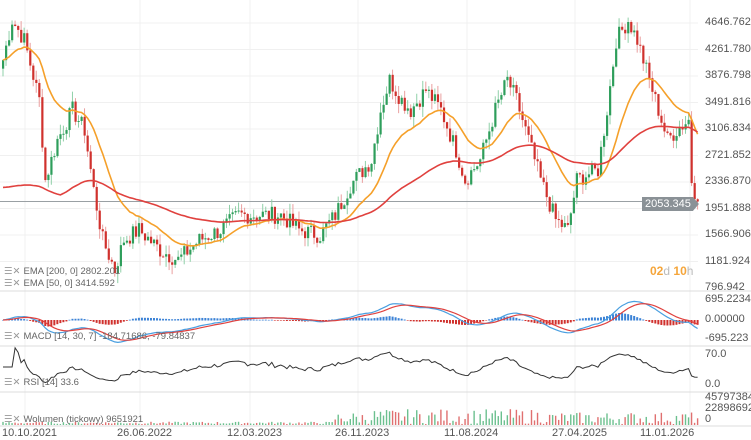  Describe the element at coordinates (62, 271) in the screenshot. I see `ema200-legend: ☰✕ EMA [200, 0] 2802.201` at that location.